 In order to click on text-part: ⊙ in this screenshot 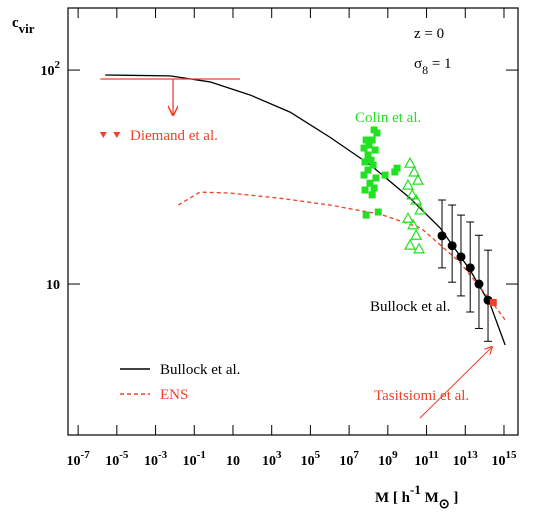, I will do `click(444, 503)`.